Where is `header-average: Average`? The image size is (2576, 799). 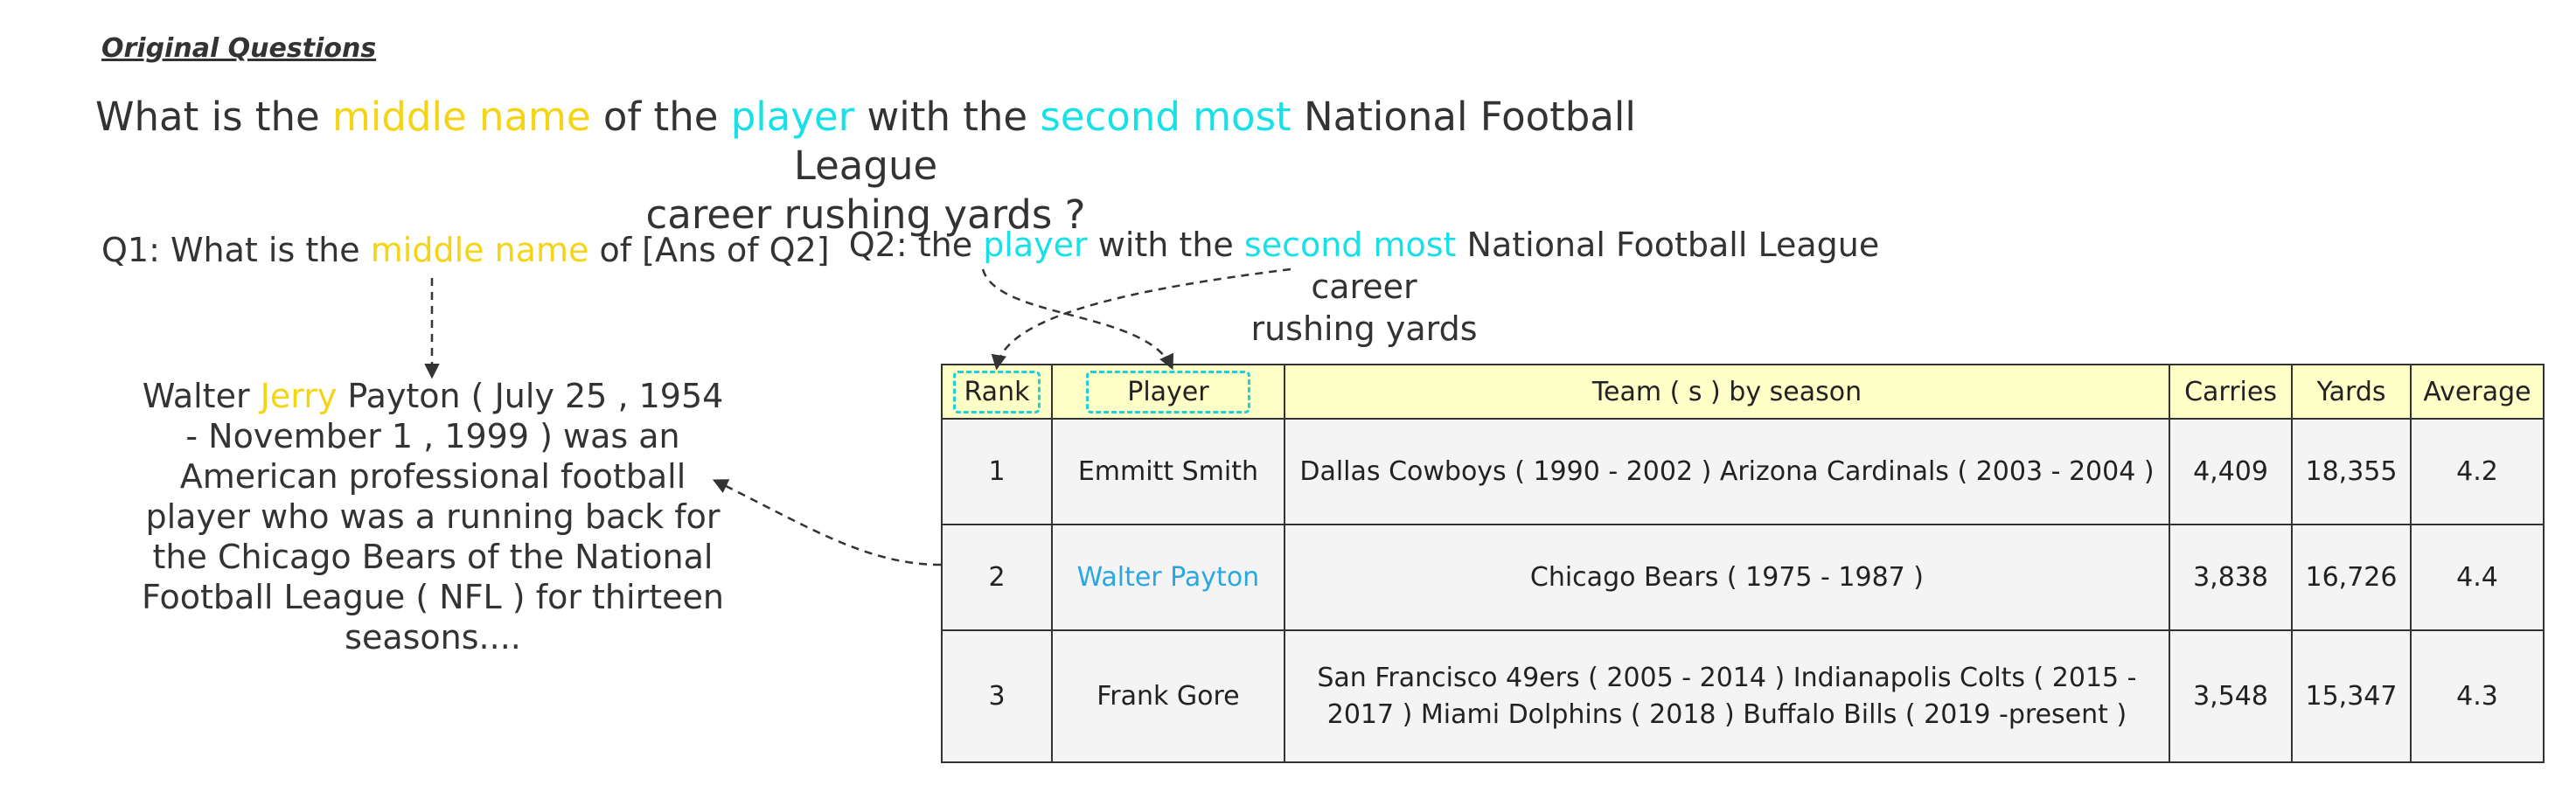
header-average: Average is located at coordinates (2477, 392).